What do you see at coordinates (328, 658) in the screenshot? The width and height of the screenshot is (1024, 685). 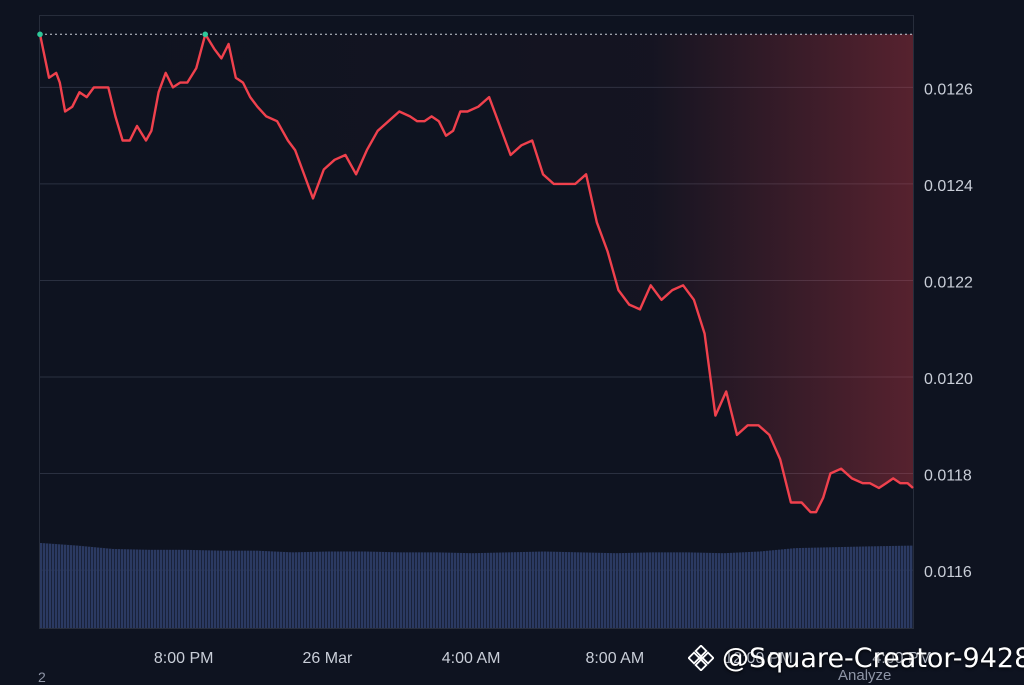 I see `x-tick-label: 26 Mar` at bounding box center [328, 658].